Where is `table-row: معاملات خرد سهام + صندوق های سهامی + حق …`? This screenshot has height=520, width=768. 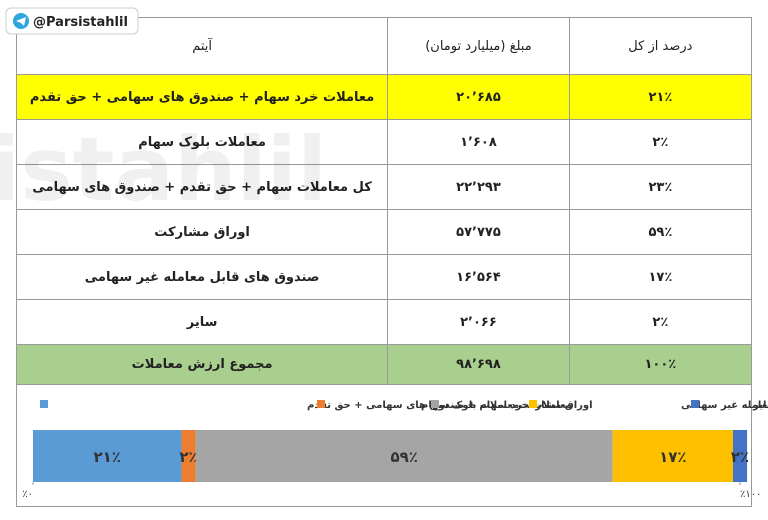
table-row: معاملات خرد سهام + صندوق های سهامی + حق … is located at coordinates (384, 97).